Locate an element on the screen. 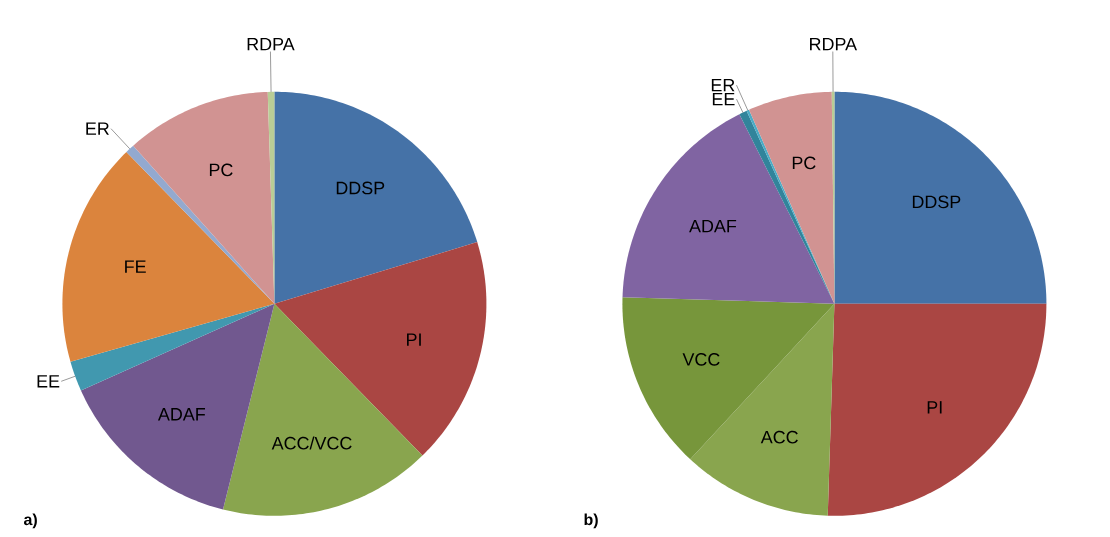 Image resolution: width=1110 pixels, height=537 pixels. slice-label: ACC is located at coordinates (779, 437).